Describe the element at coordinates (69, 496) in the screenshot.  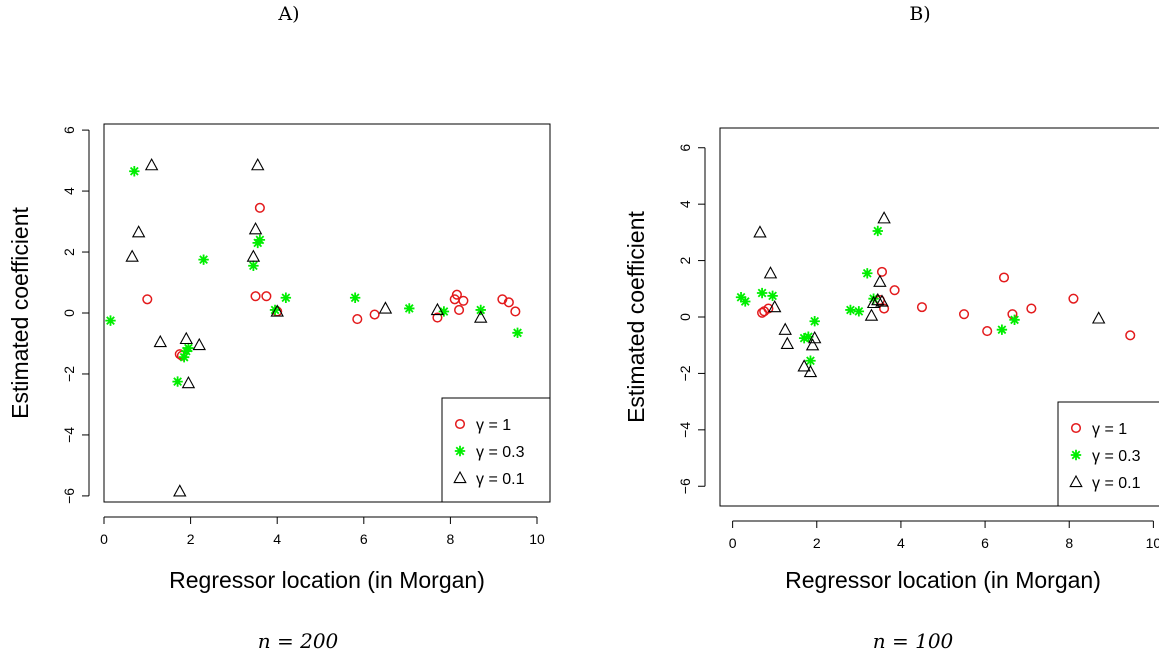
I see `y-tick-label: −6` at that location.